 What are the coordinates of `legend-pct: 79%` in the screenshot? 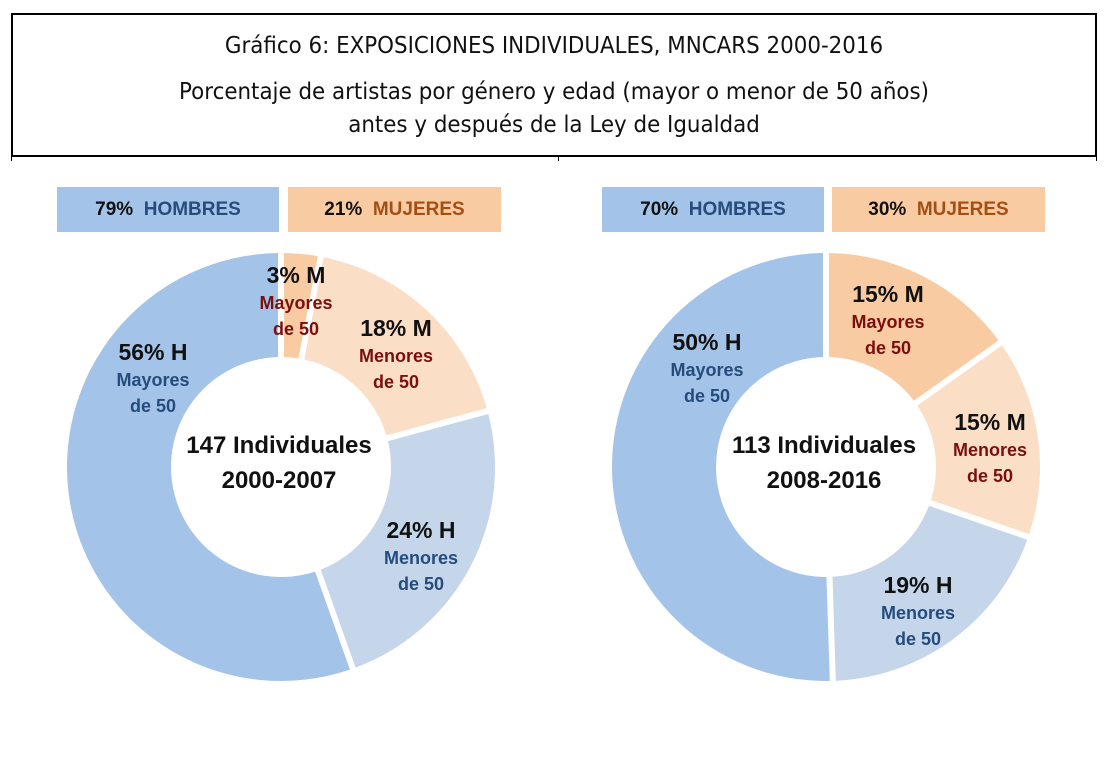 It's located at (114, 209).